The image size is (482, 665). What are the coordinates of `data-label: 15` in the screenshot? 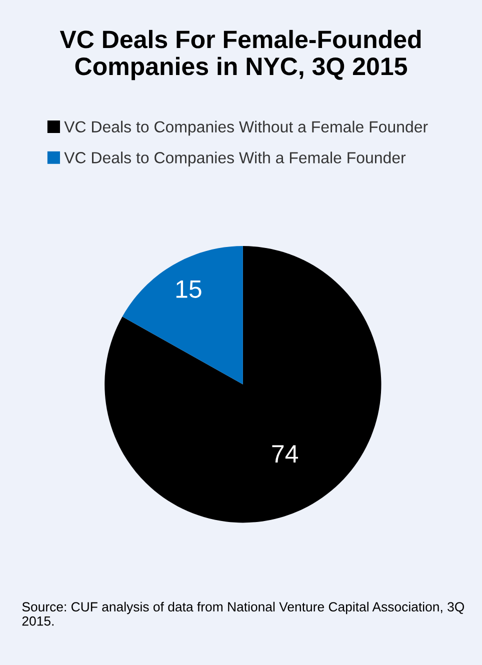 It's located at (189, 289).